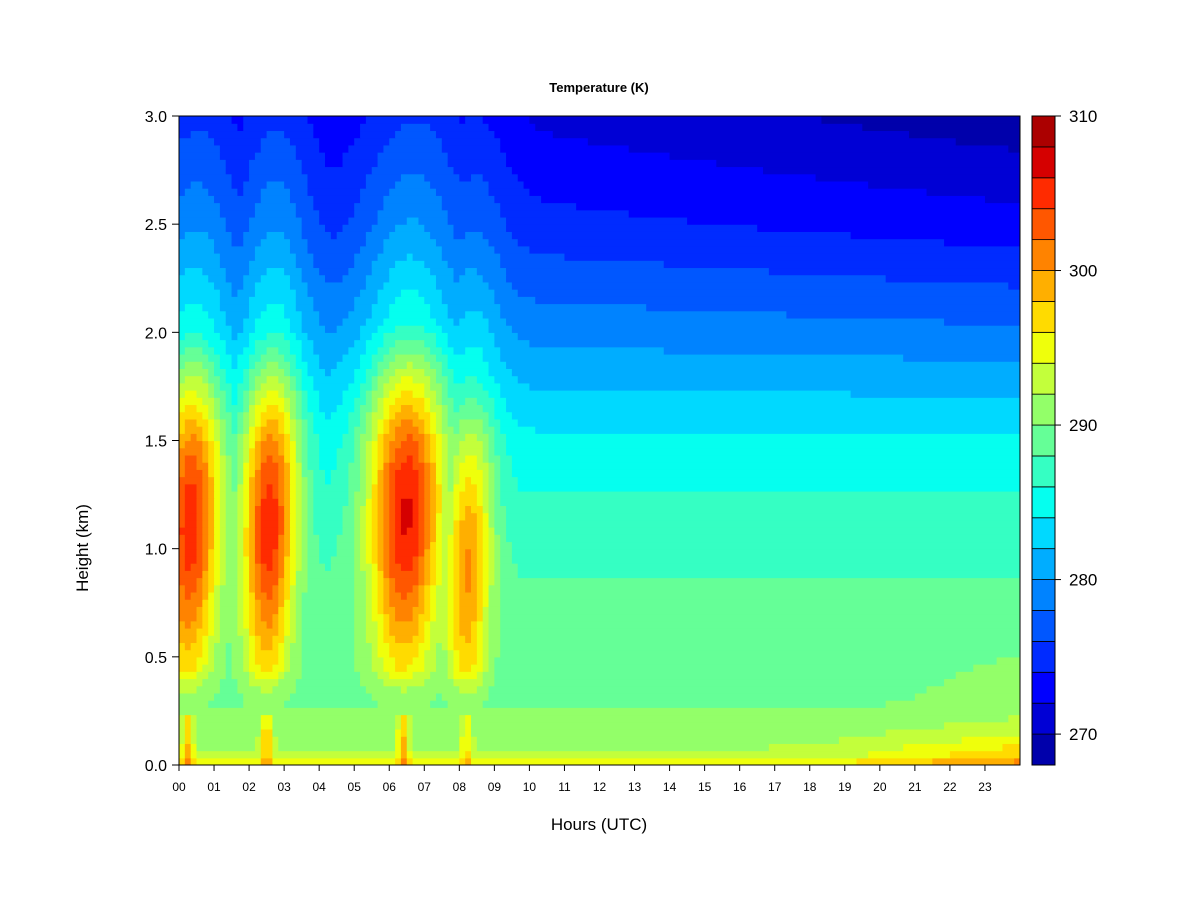  What do you see at coordinates (249, 787) in the screenshot?
I see `x-tick-label: 02` at bounding box center [249, 787].